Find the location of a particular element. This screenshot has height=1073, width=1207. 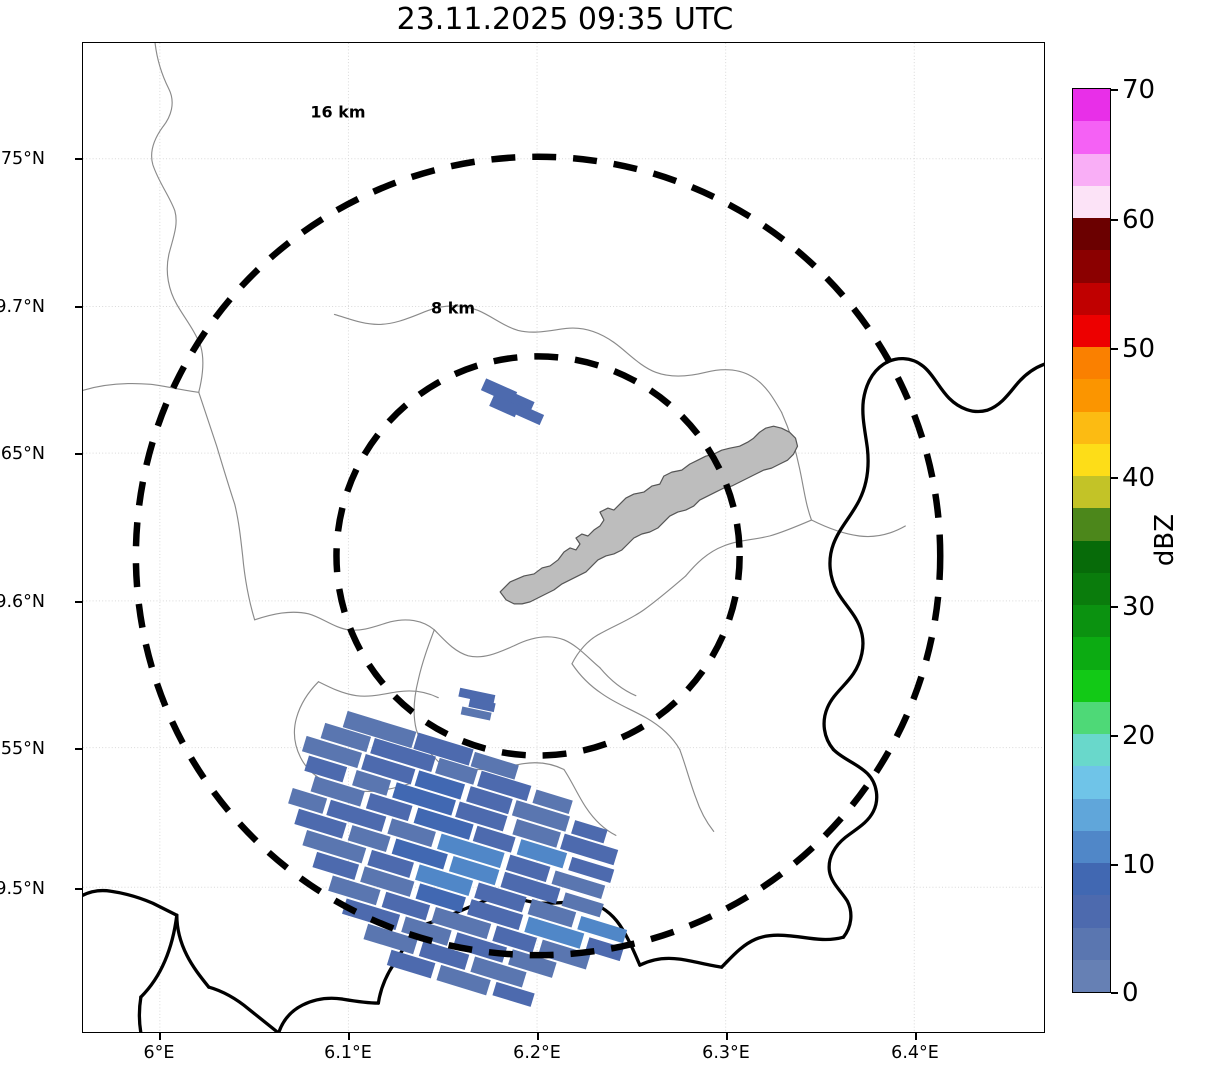

ytick-label-49-5: 49.5°N is located at coordinates (22, 889).